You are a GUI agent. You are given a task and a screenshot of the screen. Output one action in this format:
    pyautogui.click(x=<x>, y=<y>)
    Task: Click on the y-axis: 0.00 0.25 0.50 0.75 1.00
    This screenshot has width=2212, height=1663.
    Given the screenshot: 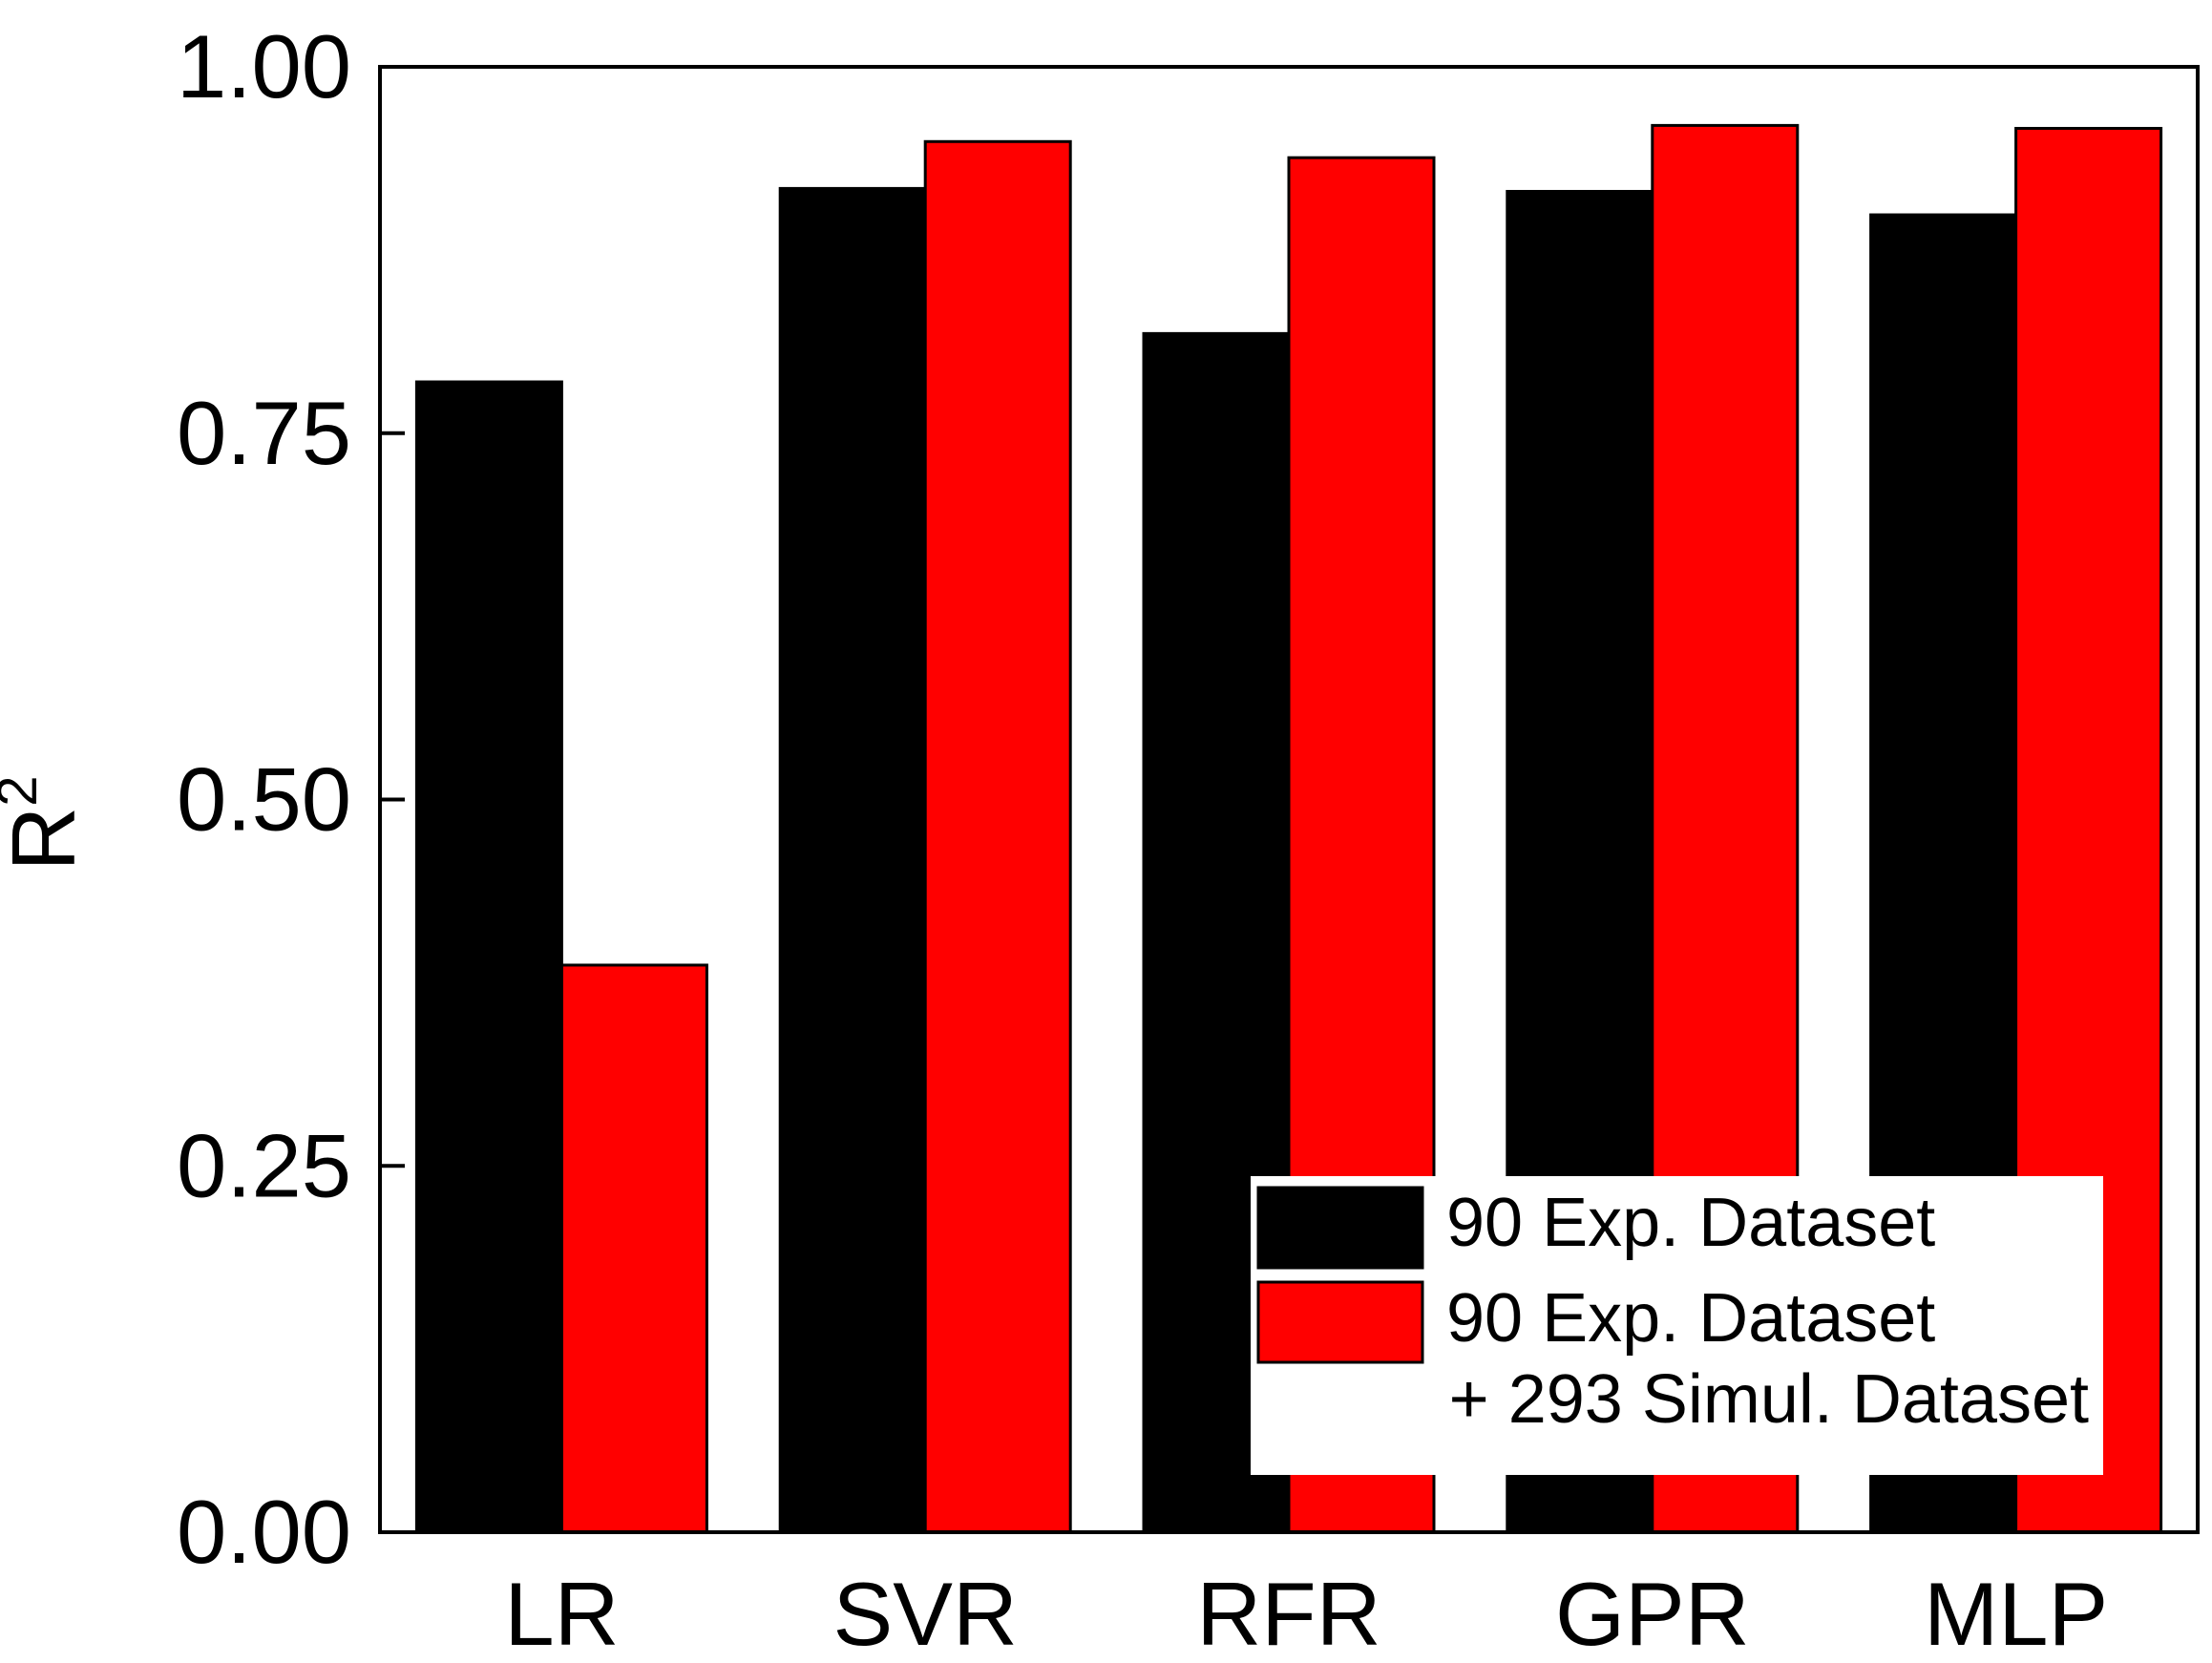 What is the action you would take?
    pyautogui.click(x=291, y=799)
    